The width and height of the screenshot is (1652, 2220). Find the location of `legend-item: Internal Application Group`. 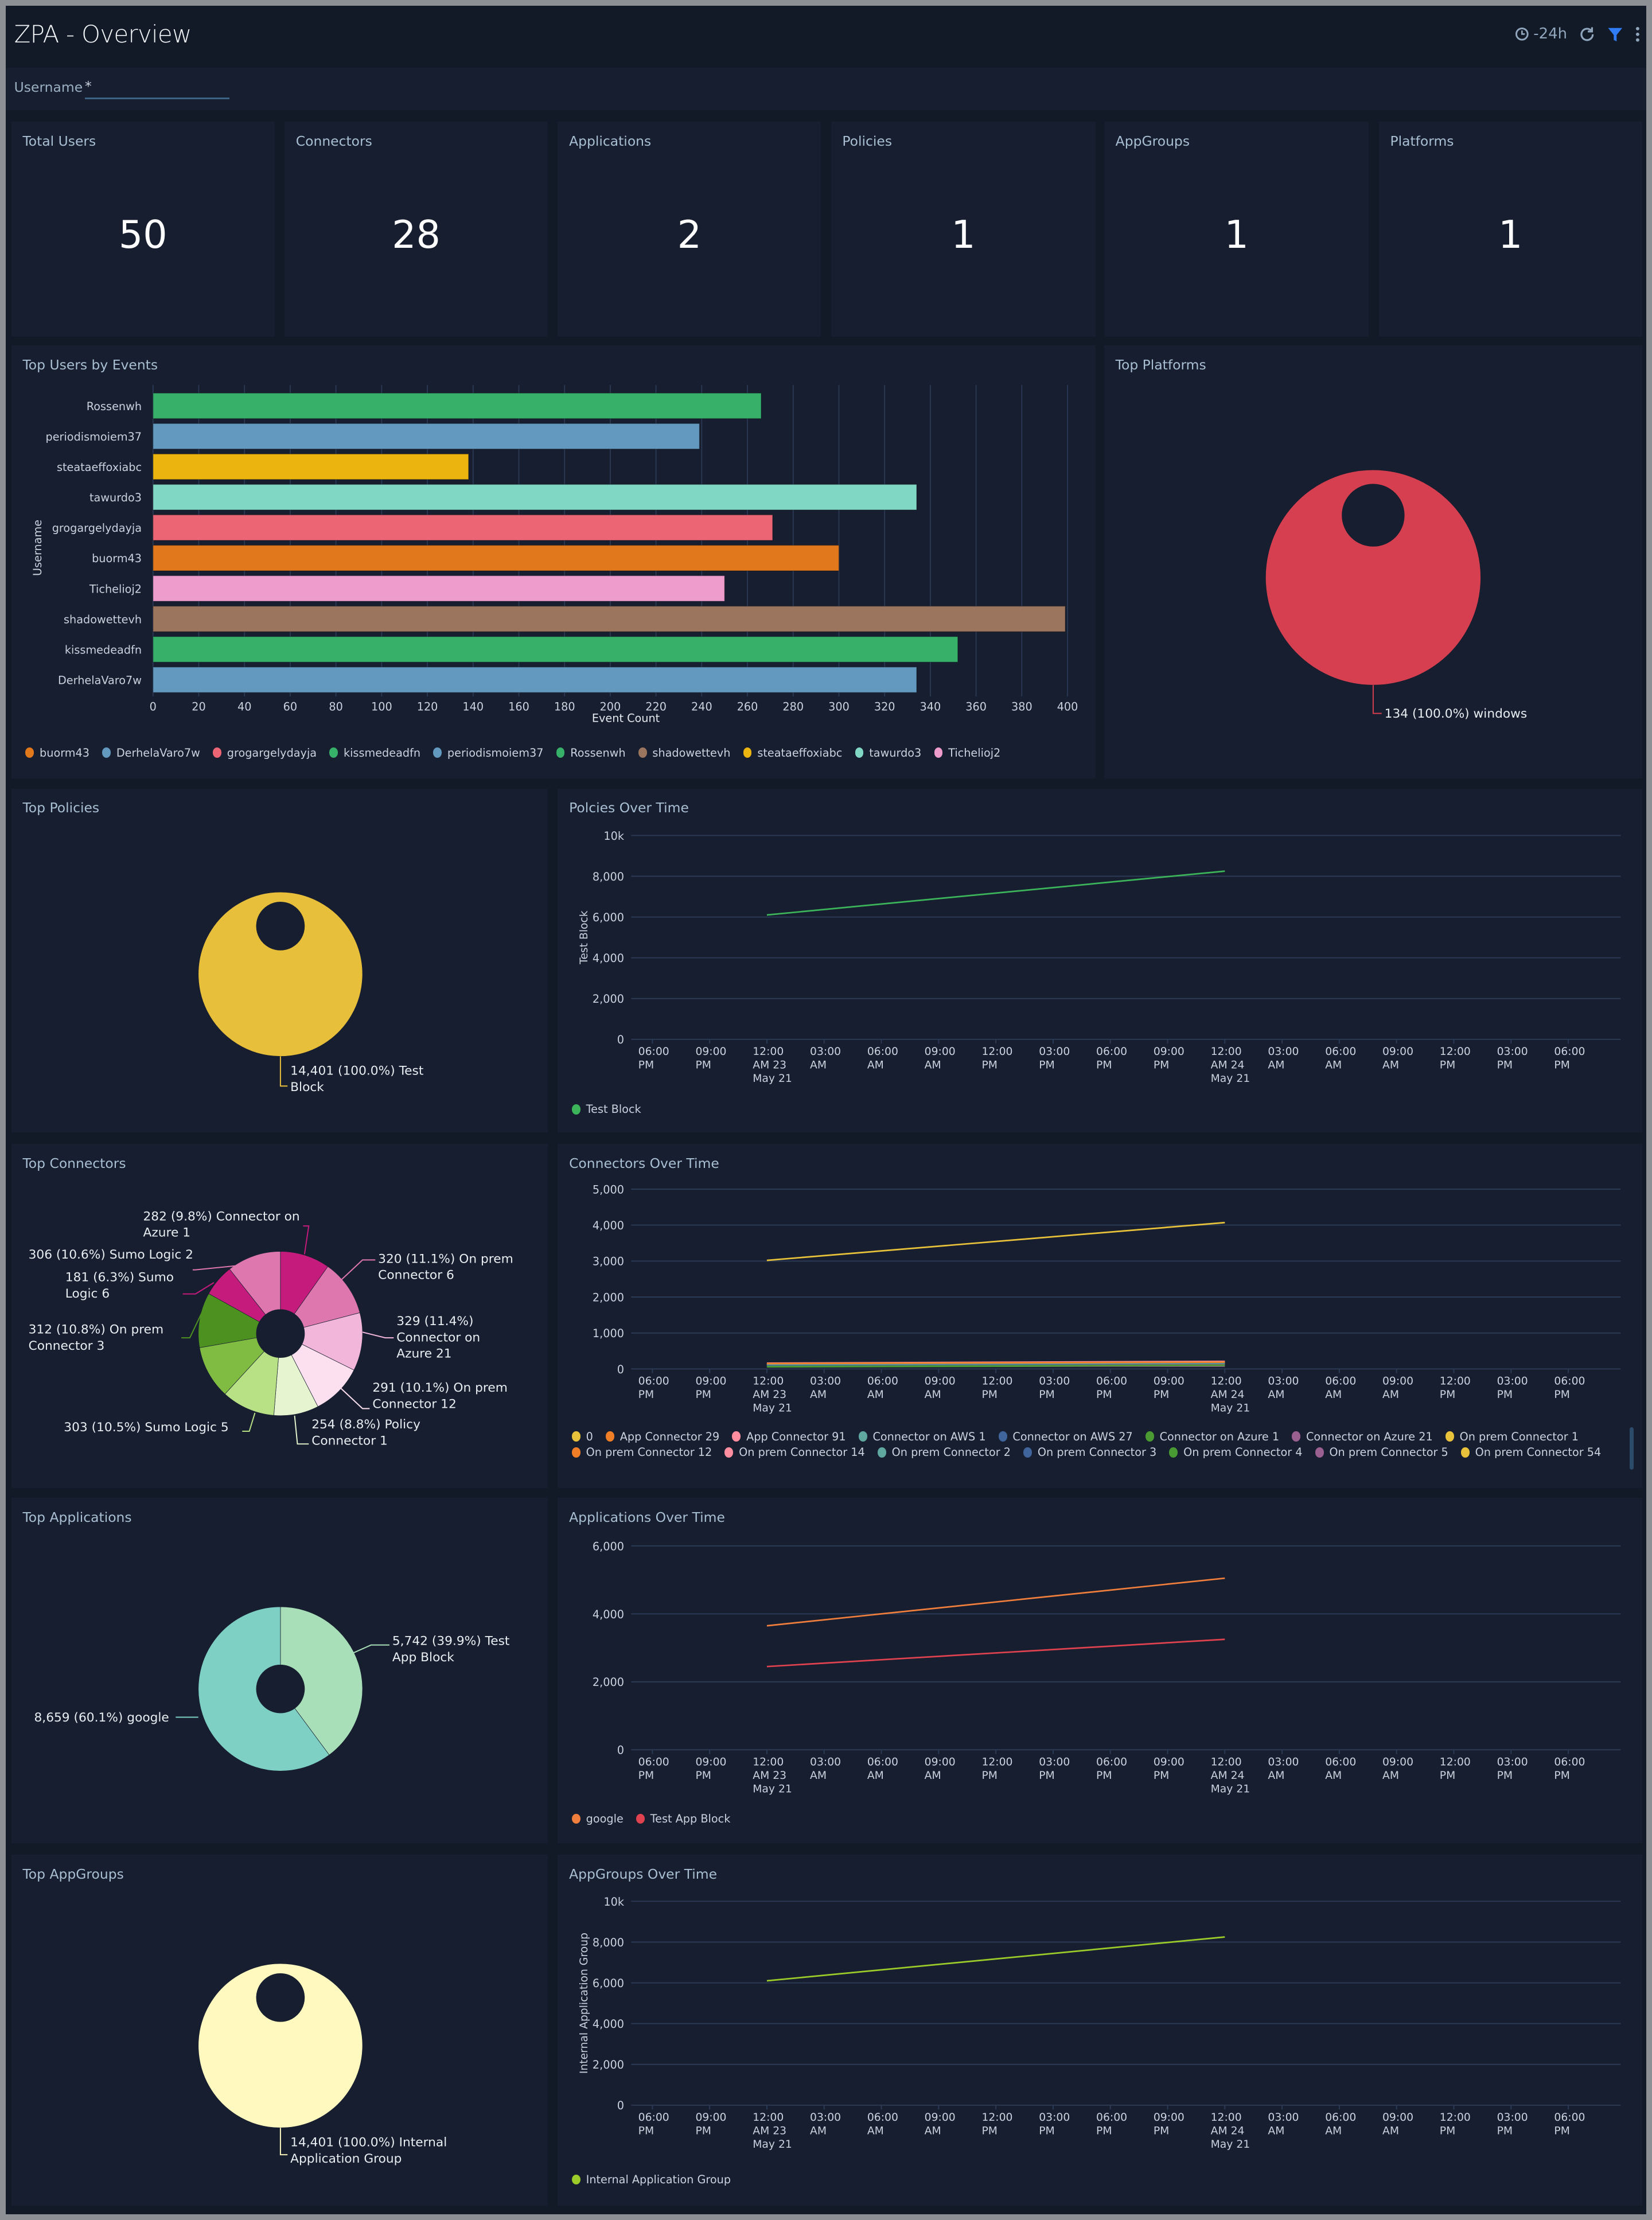

legend-item: Internal Application Group is located at coordinates (651, 2179).